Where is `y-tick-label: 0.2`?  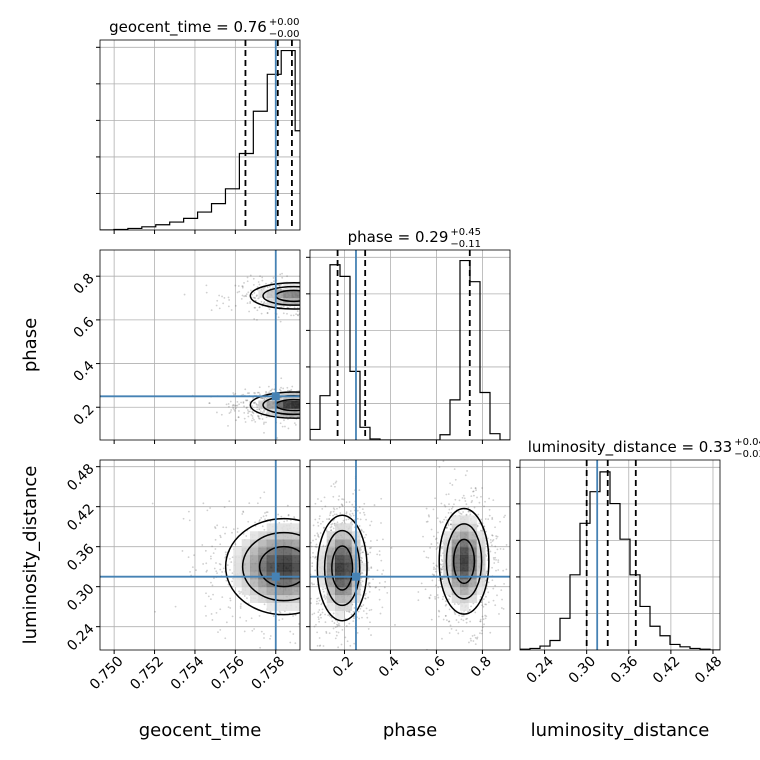
y-tick-label: 0.2 is located at coordinates (84, 415).